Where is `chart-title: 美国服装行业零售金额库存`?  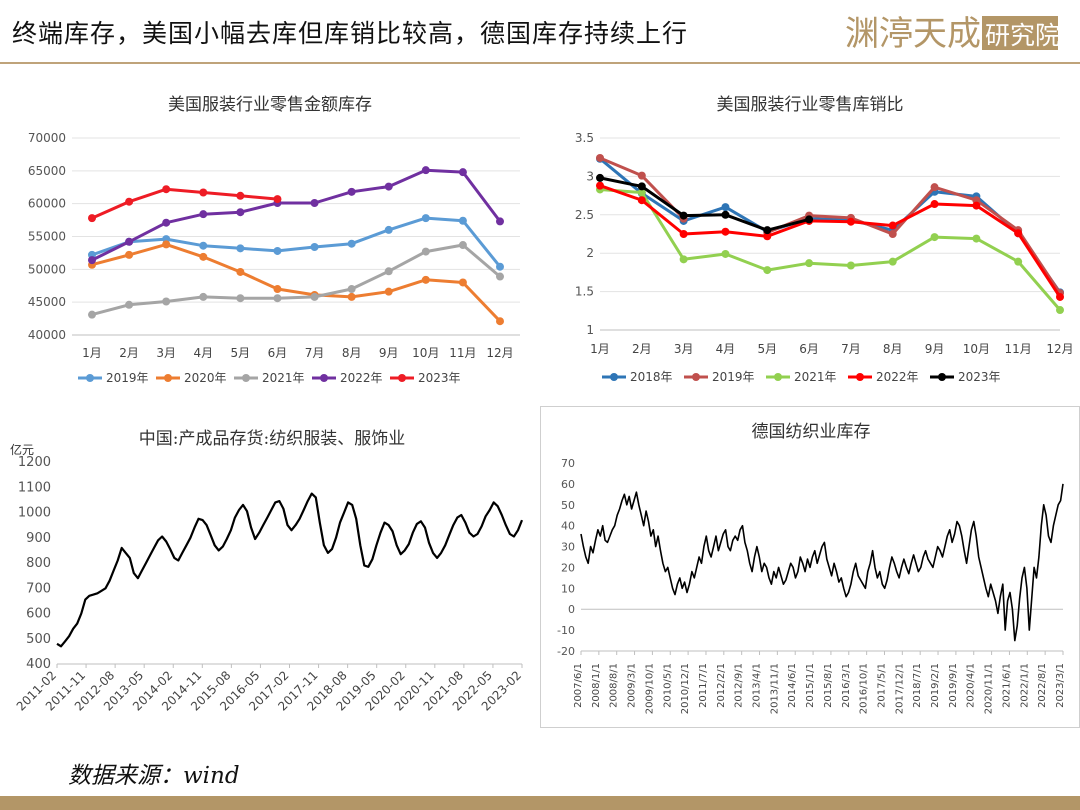
chart-title: 美国服装行业零售金额库存 is located at coordinates (270, 105).